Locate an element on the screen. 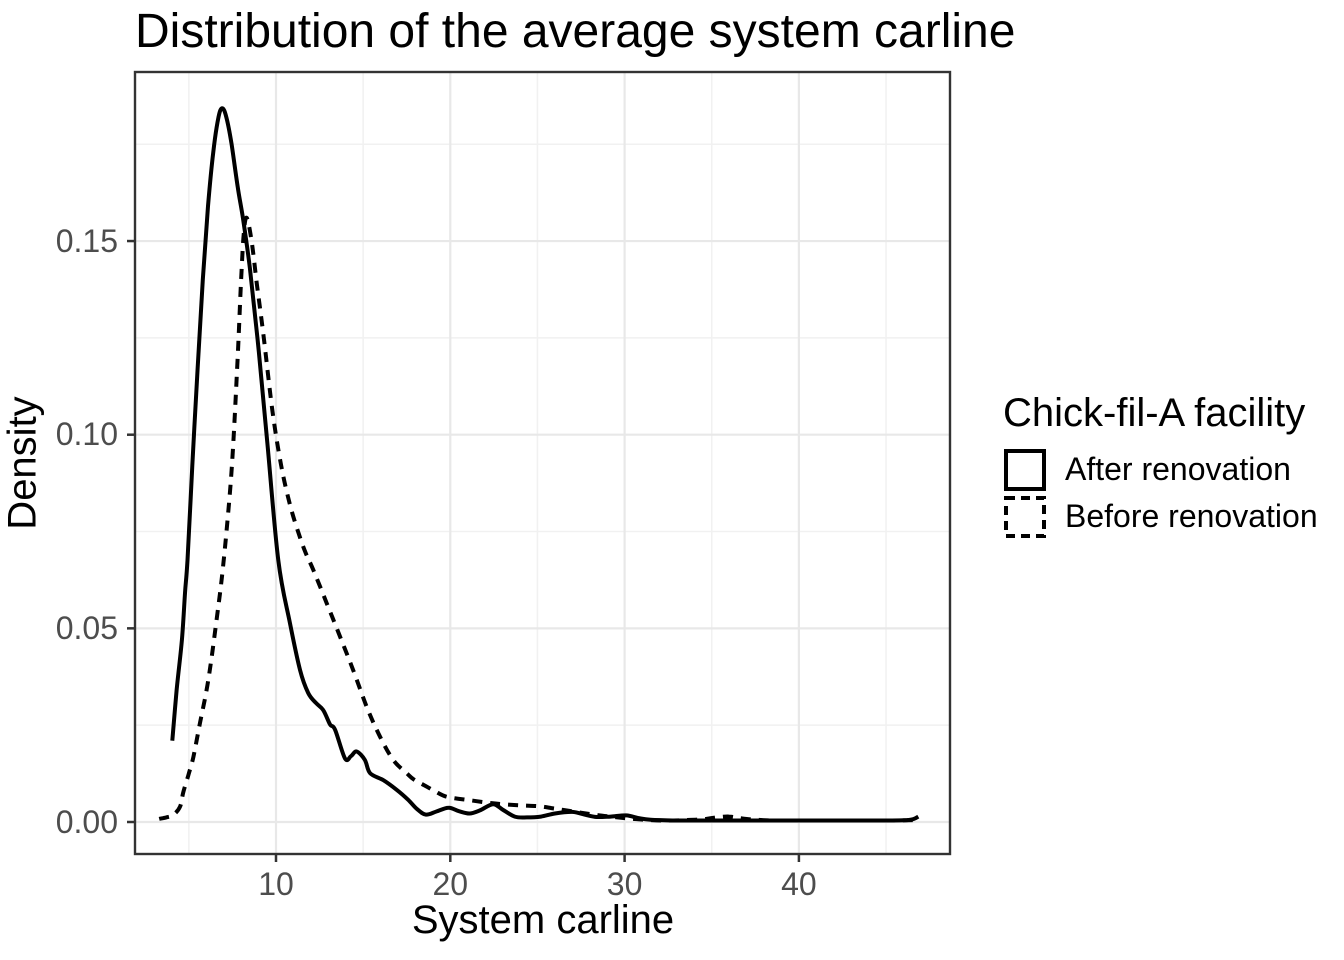 Image resolution: width=1344 pixels, height=960 pixels. x-tick-label: 30 is located at coordinates (624, 884).